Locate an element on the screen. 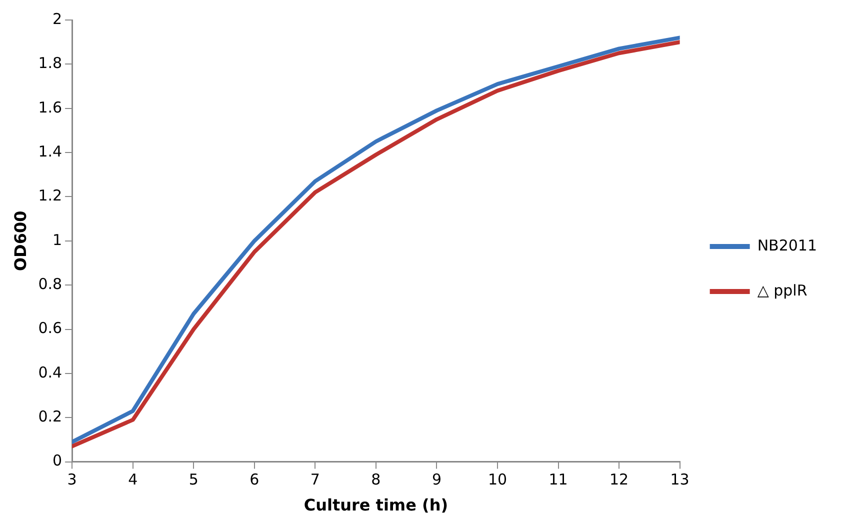  y-tick-label: 0 is located at coordinates (57, 461).